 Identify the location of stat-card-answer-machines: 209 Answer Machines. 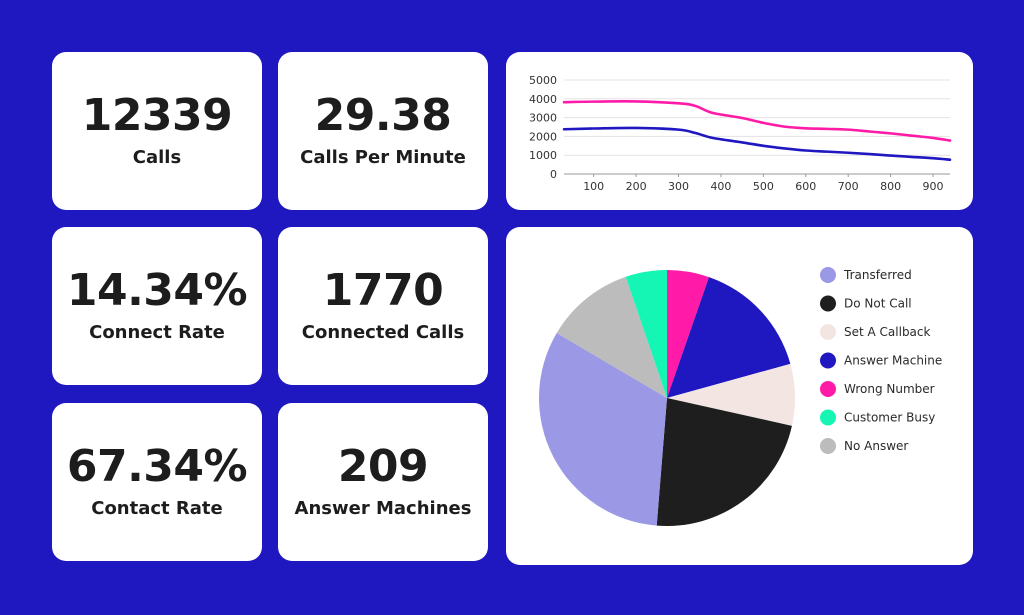
(383, 482).